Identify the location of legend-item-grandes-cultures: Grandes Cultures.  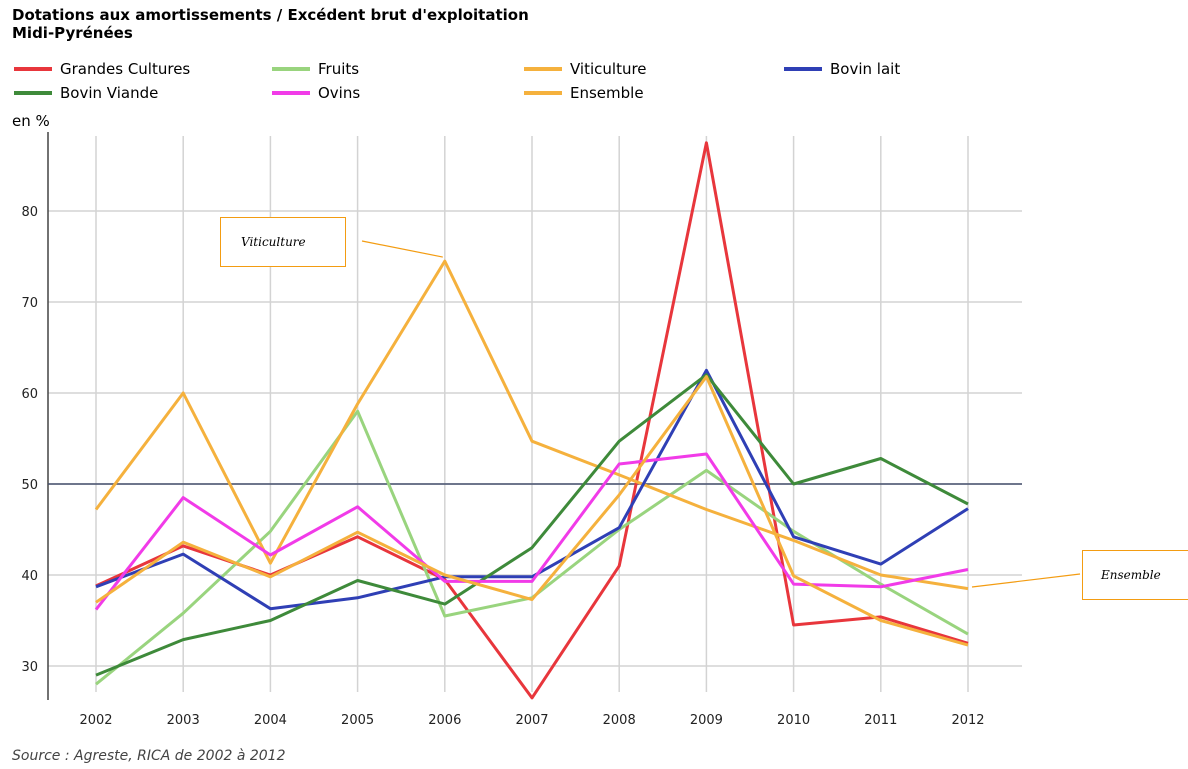
(102, 69).